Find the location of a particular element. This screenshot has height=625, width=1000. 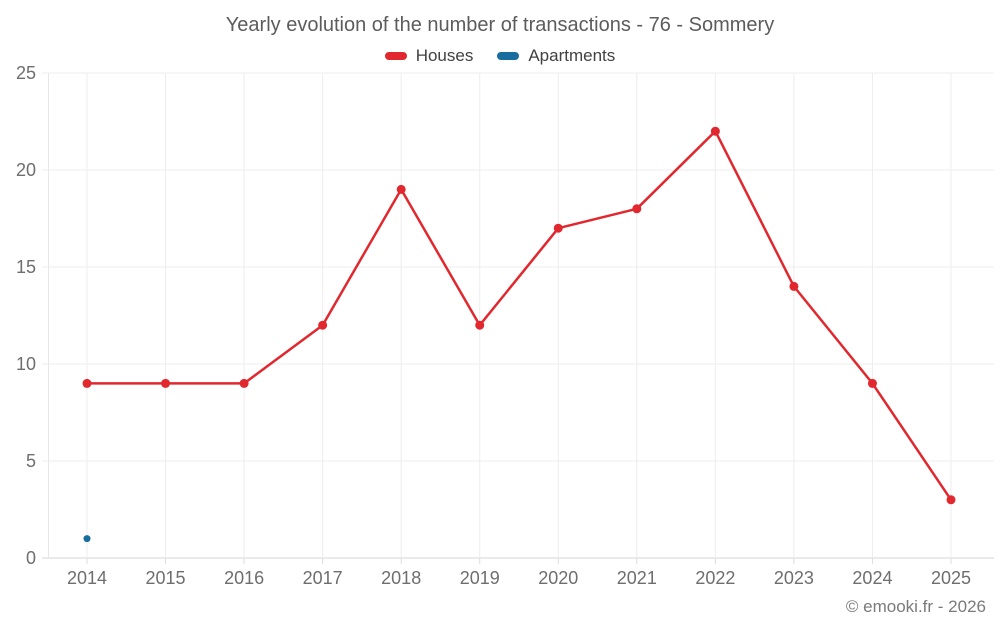

legend-label-apartments: Apartments is located at coordinates (572, 55).